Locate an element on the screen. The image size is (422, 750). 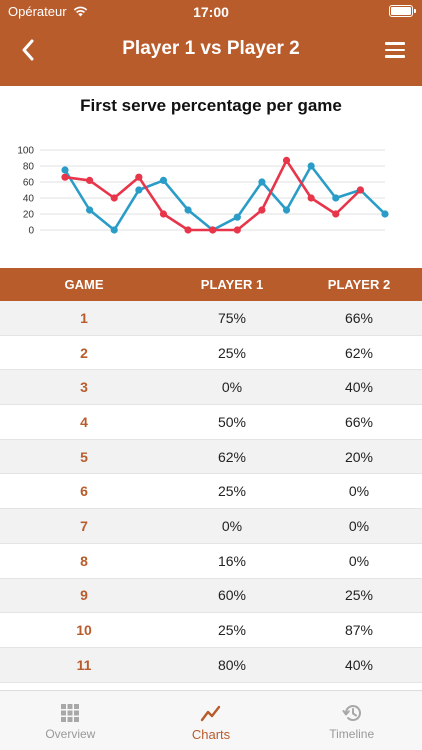
player-2-value: 87% is located at coordinates (359, 630).